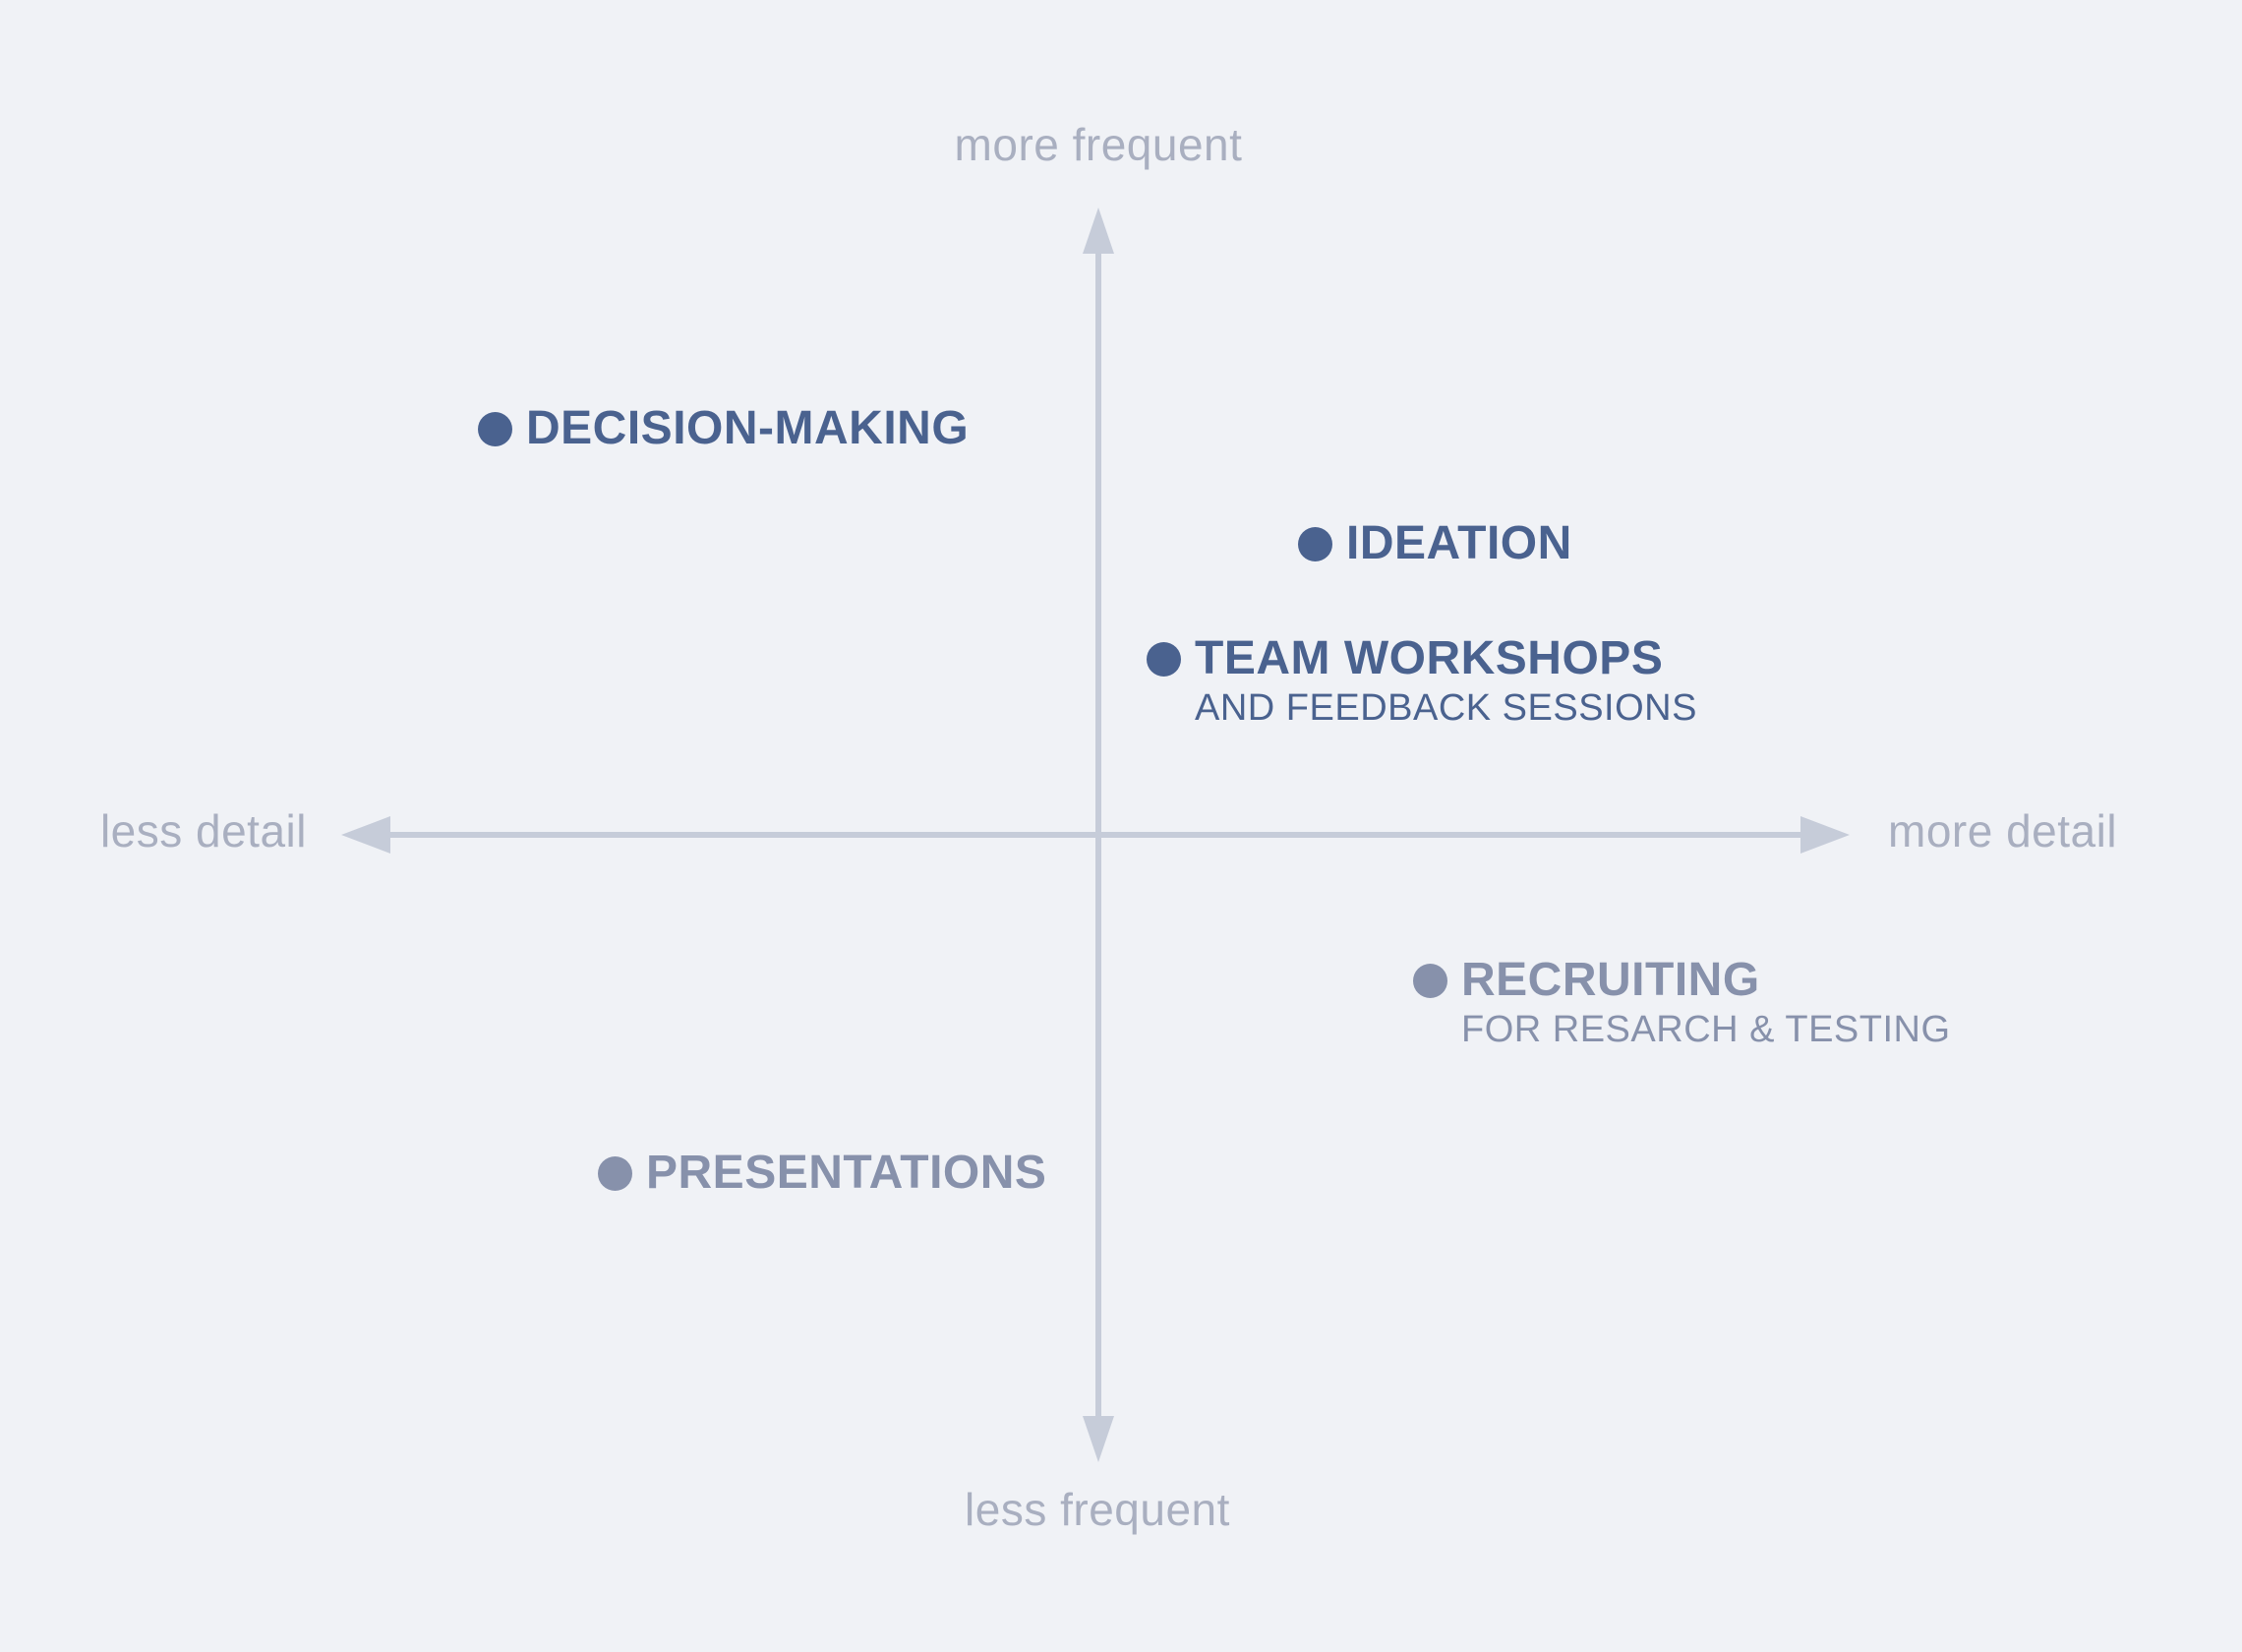 The height and width of the screenshot is (1652, 2242). Describe the element at coordinates (1610, 980) in the screenshot. I see `item-label: RECRUITING` at that location.